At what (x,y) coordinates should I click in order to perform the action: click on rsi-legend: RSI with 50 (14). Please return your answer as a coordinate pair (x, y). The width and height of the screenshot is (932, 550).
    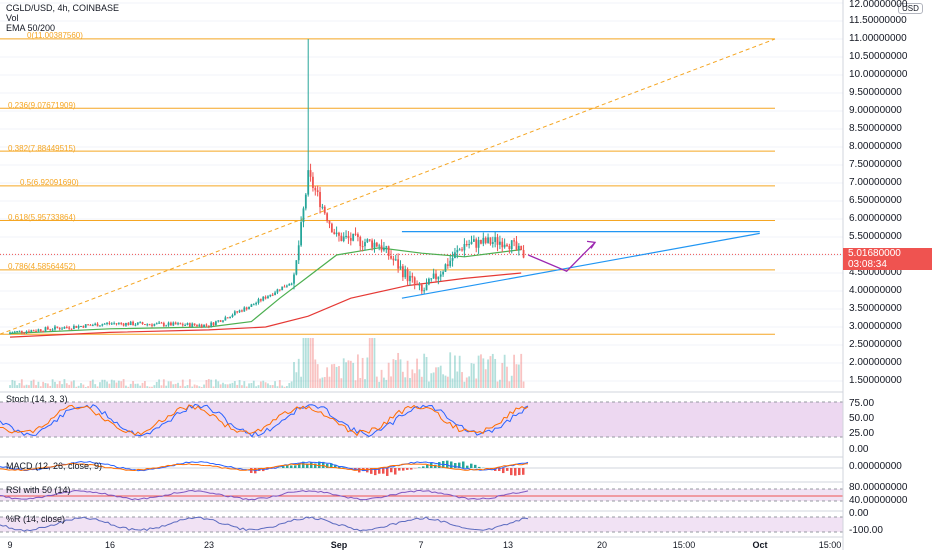
    Looking at the image, I should click on (38, 490).